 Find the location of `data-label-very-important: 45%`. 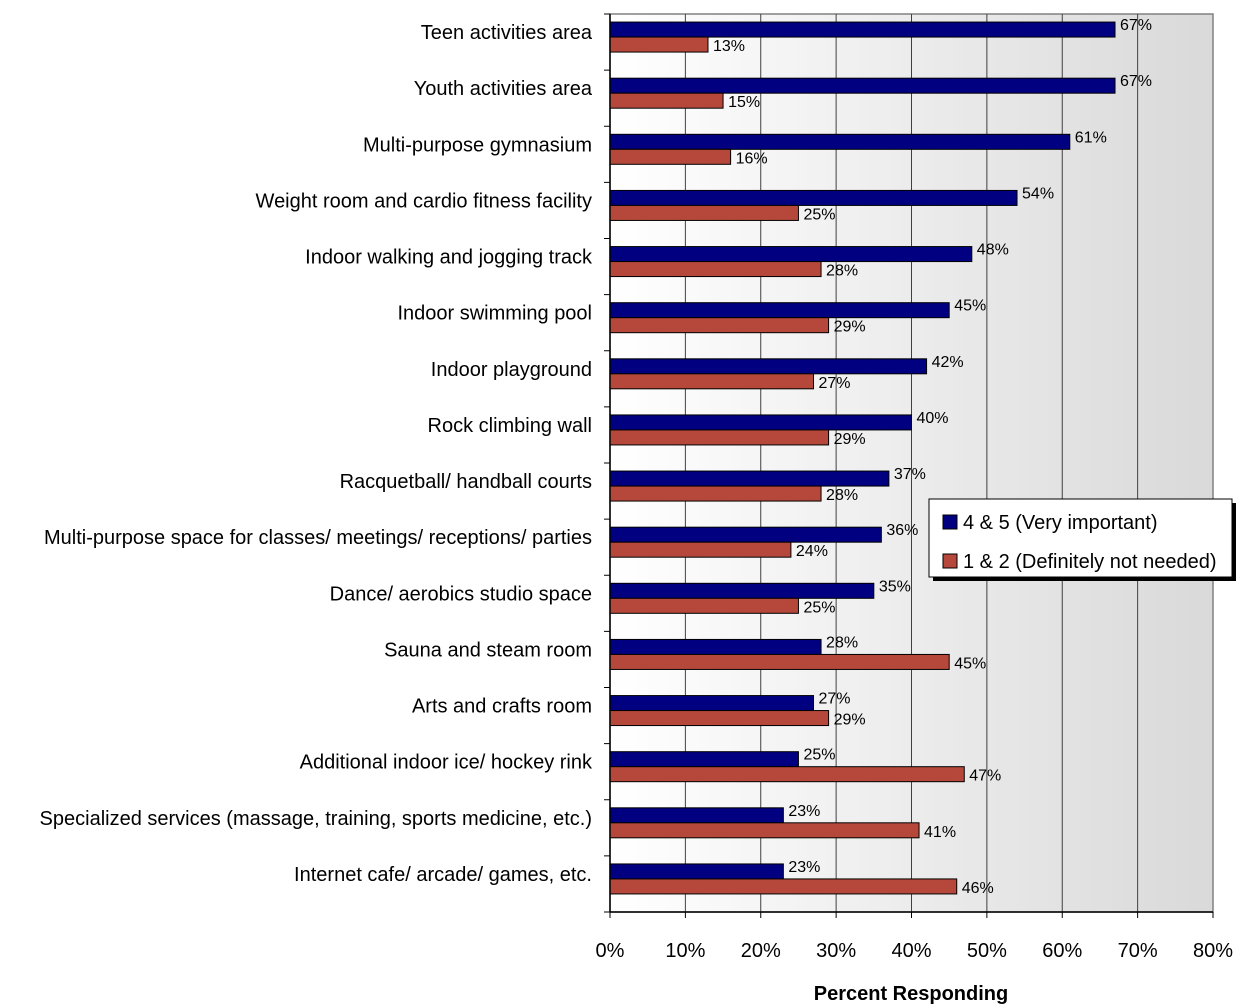

data-label-very-important: 45% is located at coordinates (970, 306).